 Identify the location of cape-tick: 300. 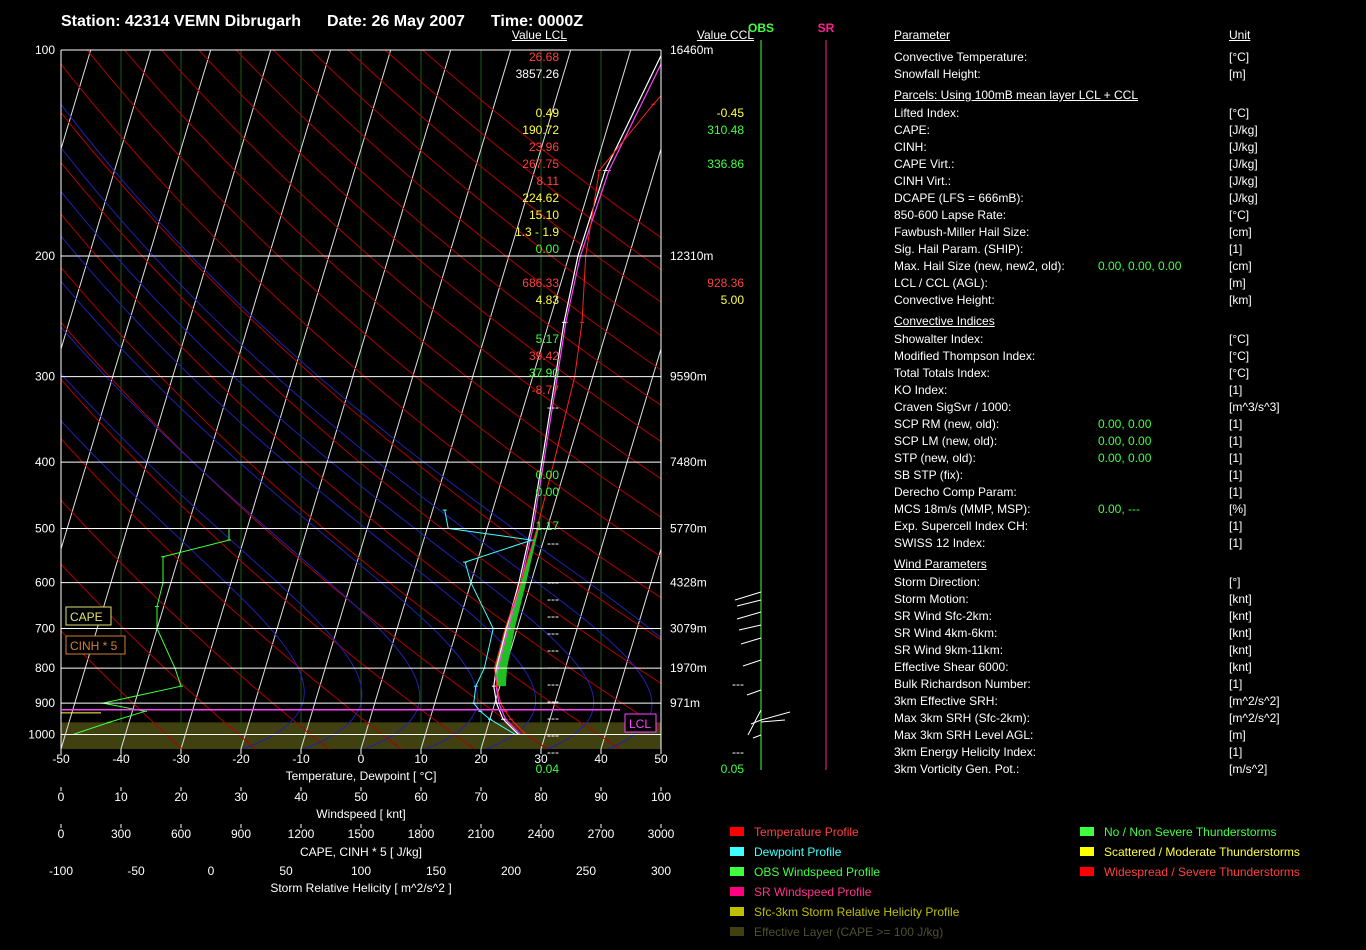
(121, 834).